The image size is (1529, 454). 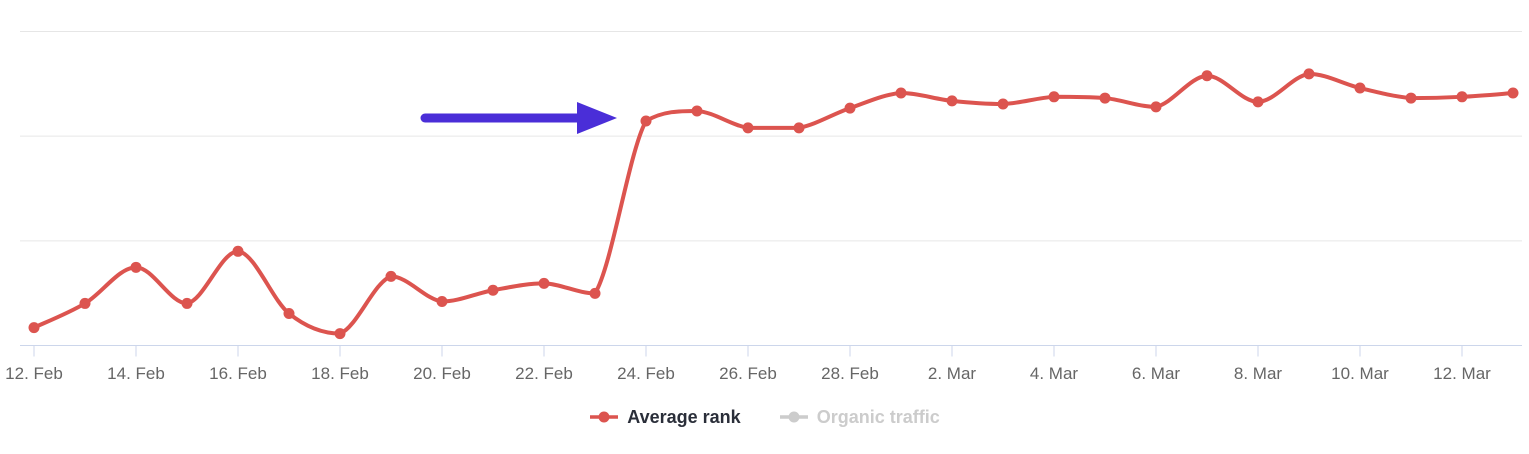 I want to click on organic-traffic-series-marker-icon, so click(x=793, y=417).